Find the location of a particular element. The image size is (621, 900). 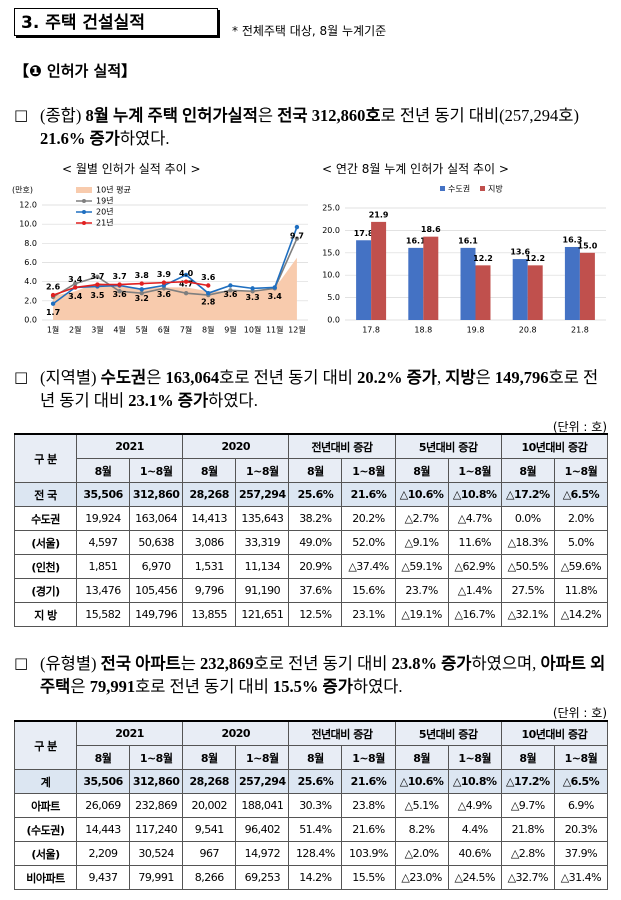

unit-label: (만호) is located at coordinates (22, 190).